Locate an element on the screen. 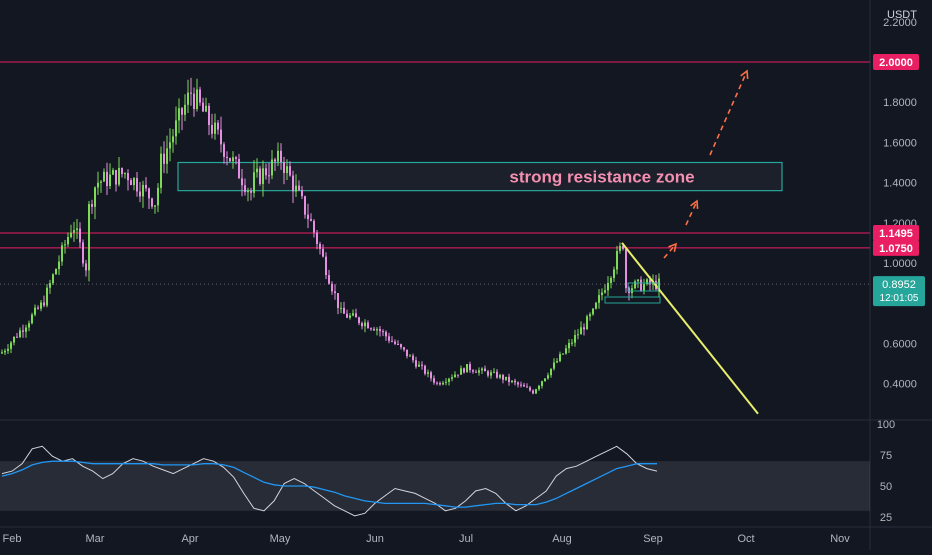  price-tick-label: 1.4000 is located at coordinates (900, 184).